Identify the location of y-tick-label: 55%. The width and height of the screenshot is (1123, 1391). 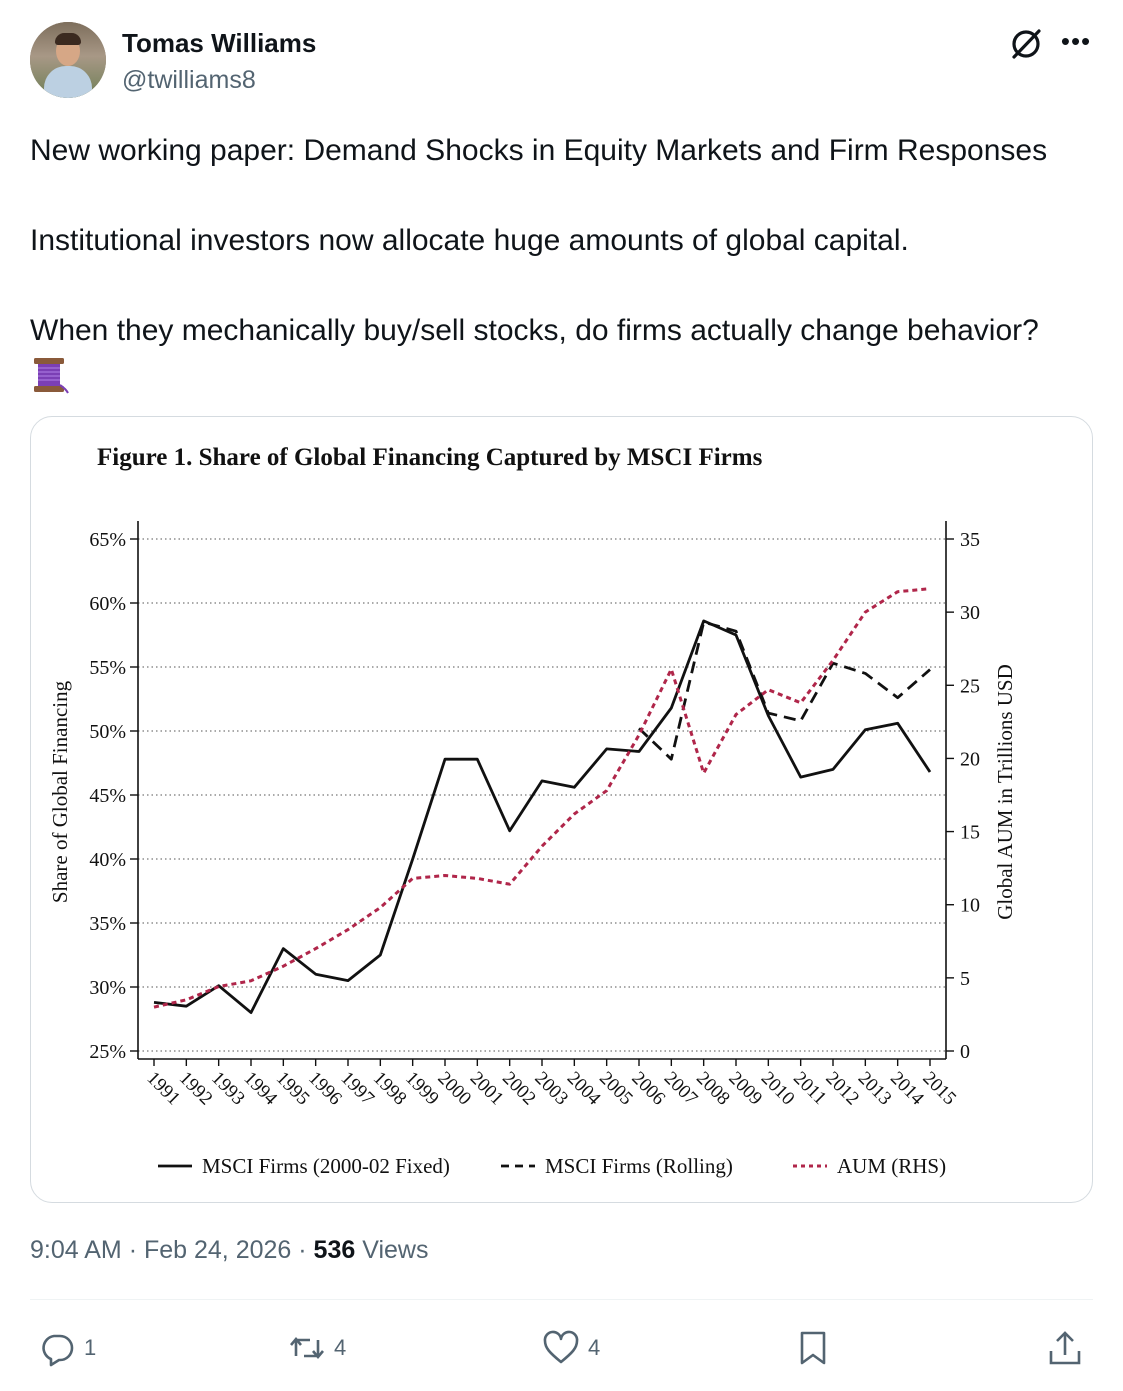
(107, 668).